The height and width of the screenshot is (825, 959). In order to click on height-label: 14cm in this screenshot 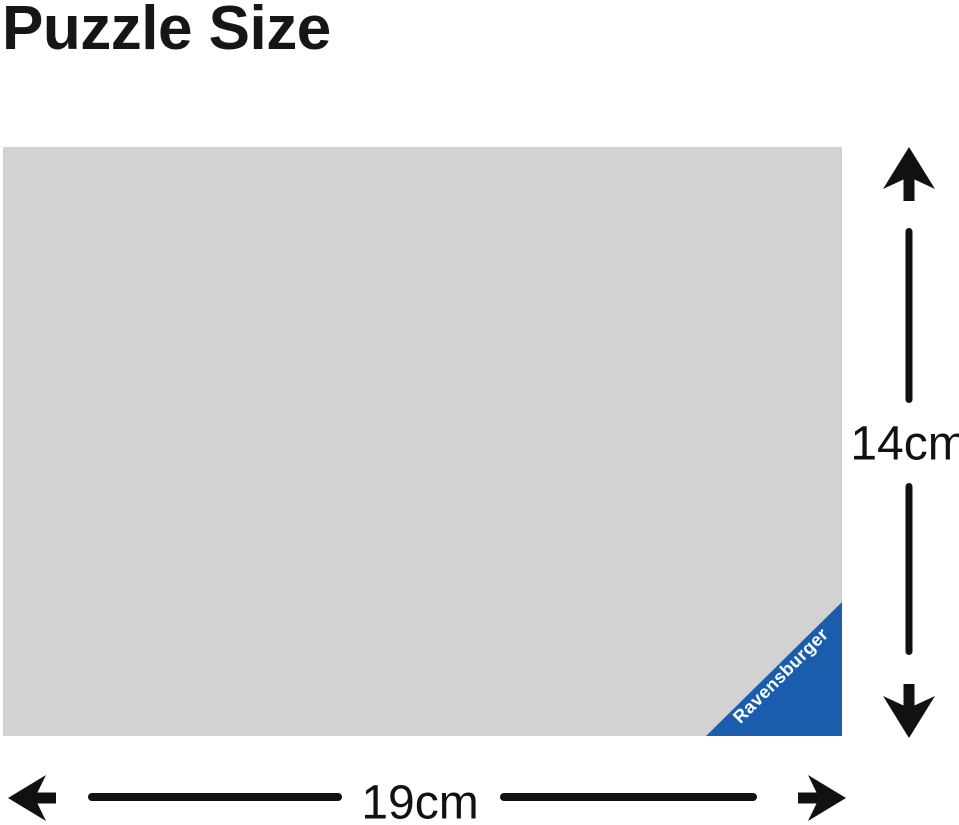, I will do `click(904, 444)`.